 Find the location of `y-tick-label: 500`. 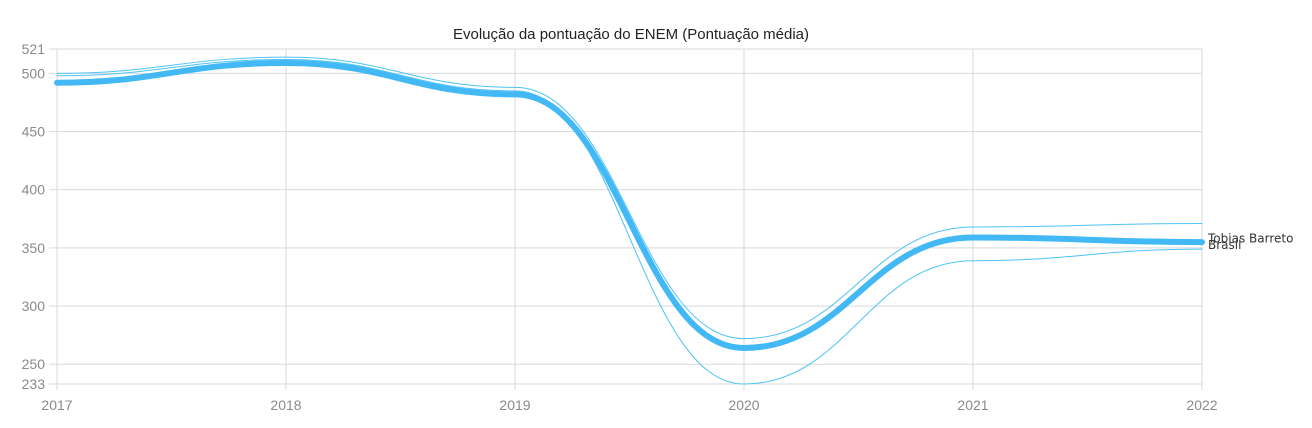

y-tick-label: 500 is located at coordinates (34, 73).